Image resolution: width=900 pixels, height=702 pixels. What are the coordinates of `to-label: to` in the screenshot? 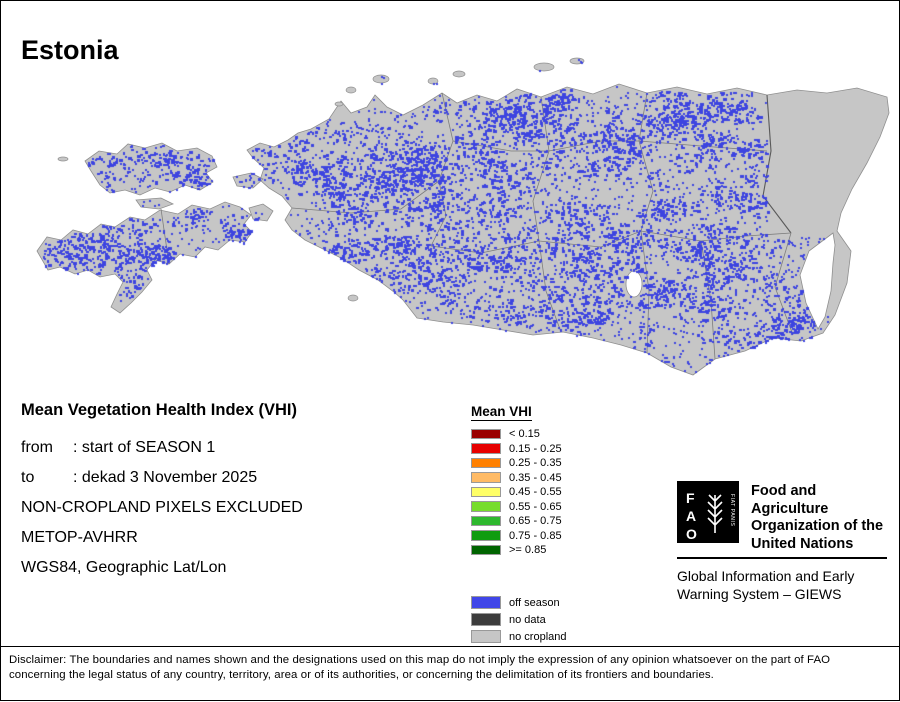 It's located at (28, 477).